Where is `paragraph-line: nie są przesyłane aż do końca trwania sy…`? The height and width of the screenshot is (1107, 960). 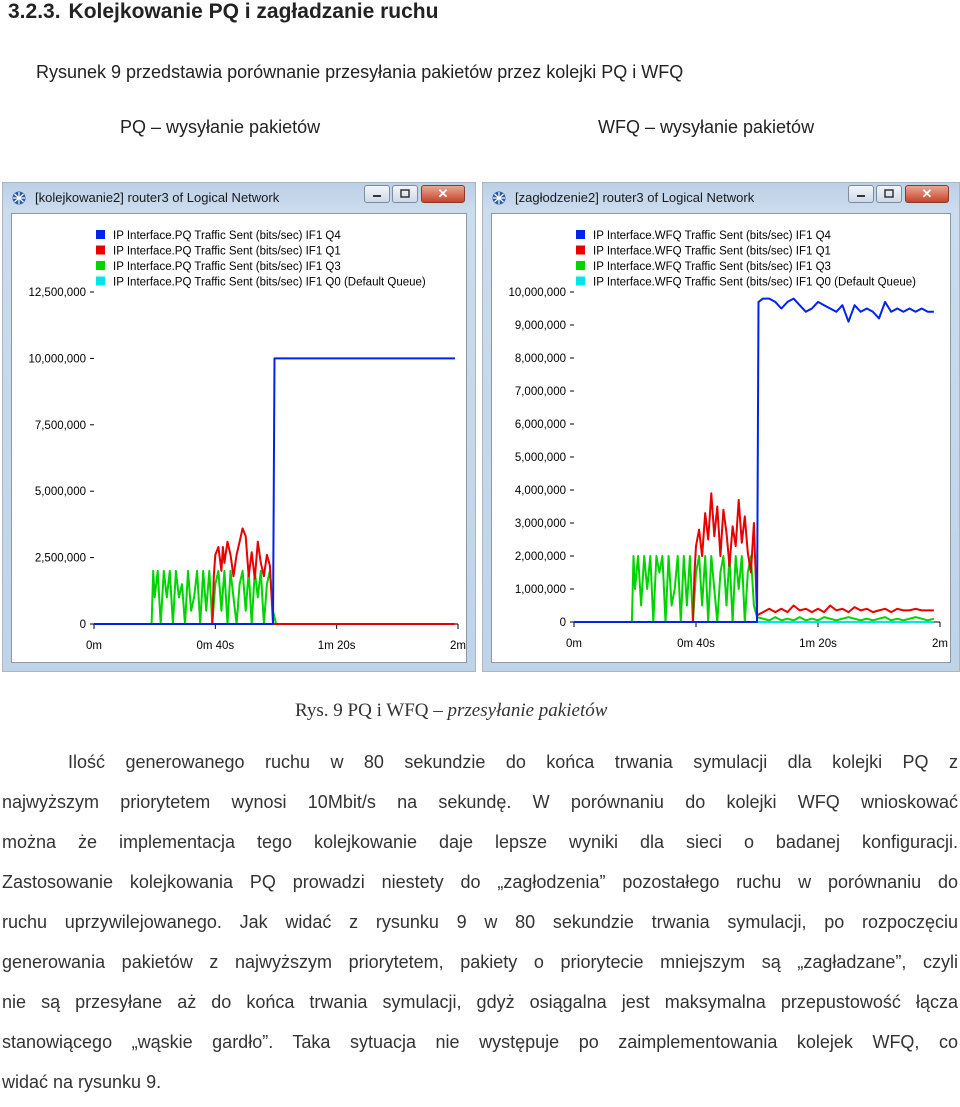 paragraph-line: nie są przesyłane aż do końca trwania sy… is located at coordinates (480, 1002).